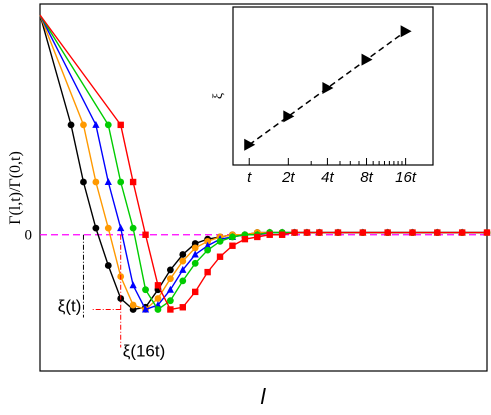  I want to click on inset-x-tick-label: 8t, so click(366, 177).